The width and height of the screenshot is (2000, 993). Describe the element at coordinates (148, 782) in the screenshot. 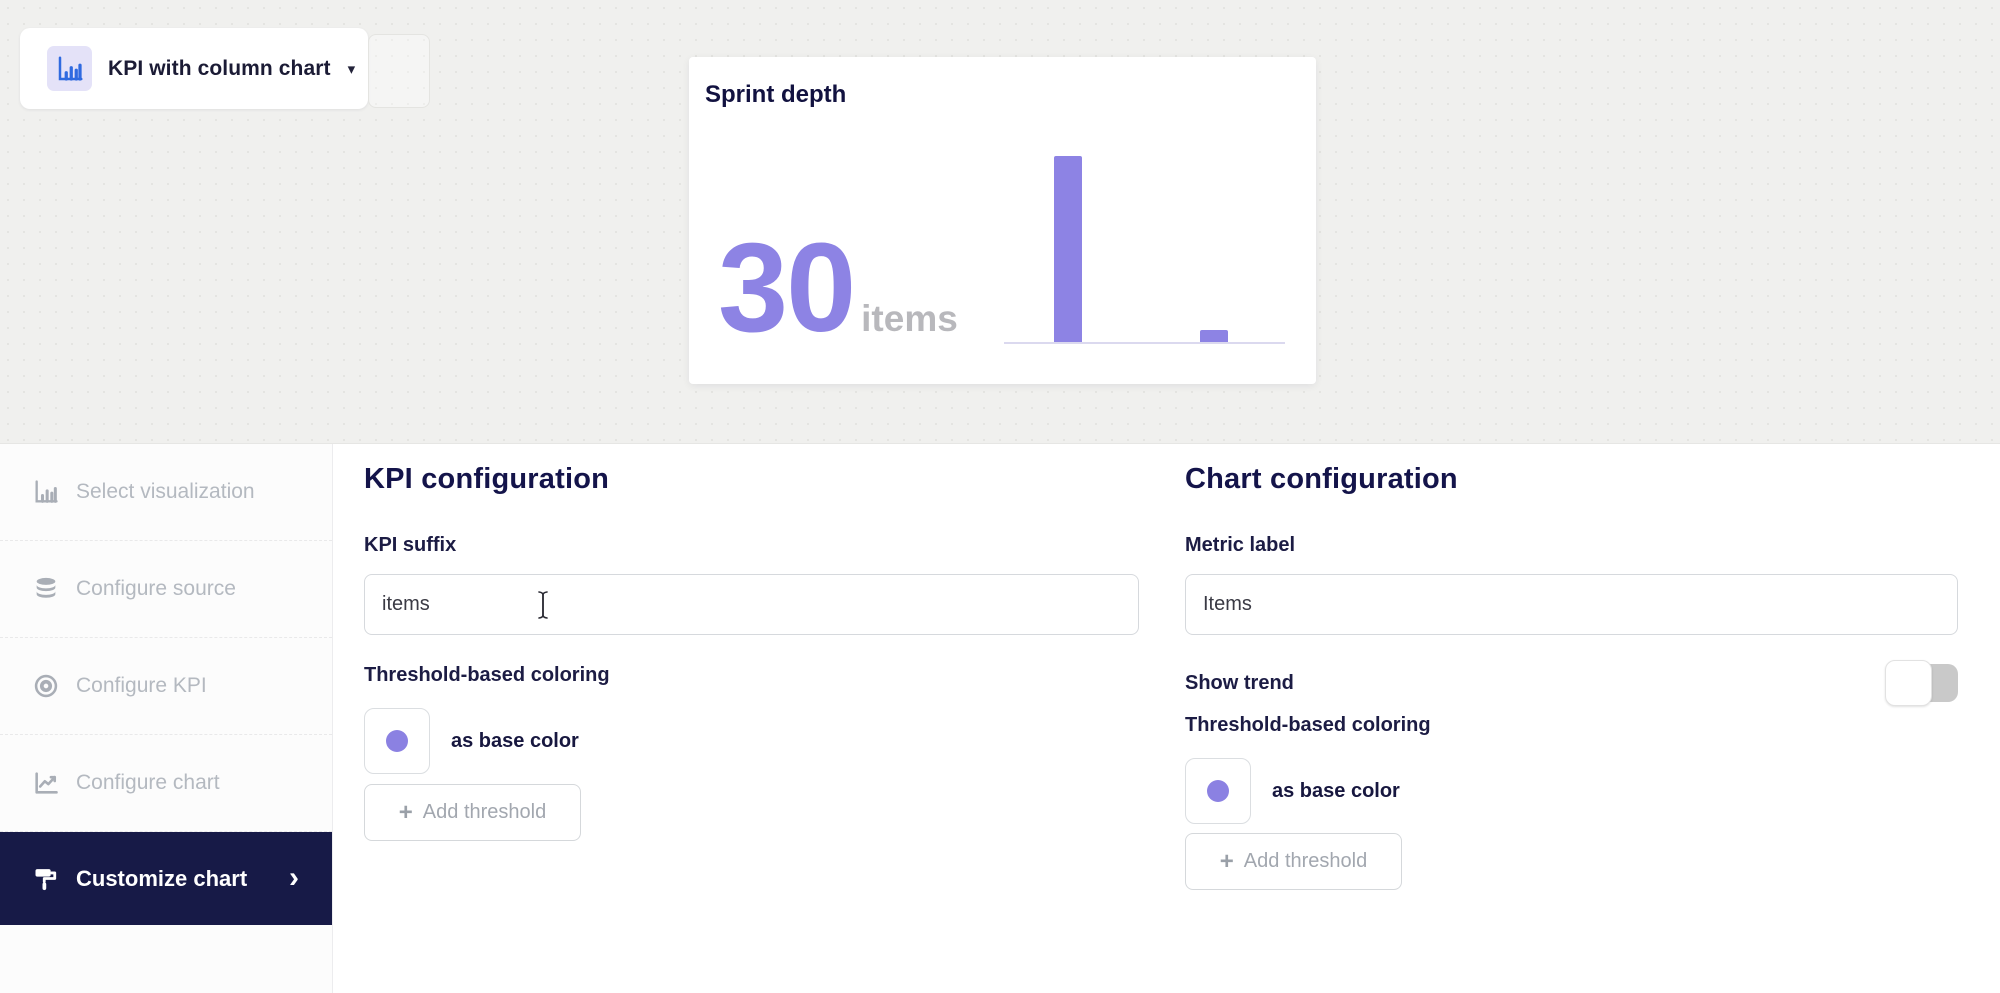

I see `sidebar-item-label: Configure chart` at that location.